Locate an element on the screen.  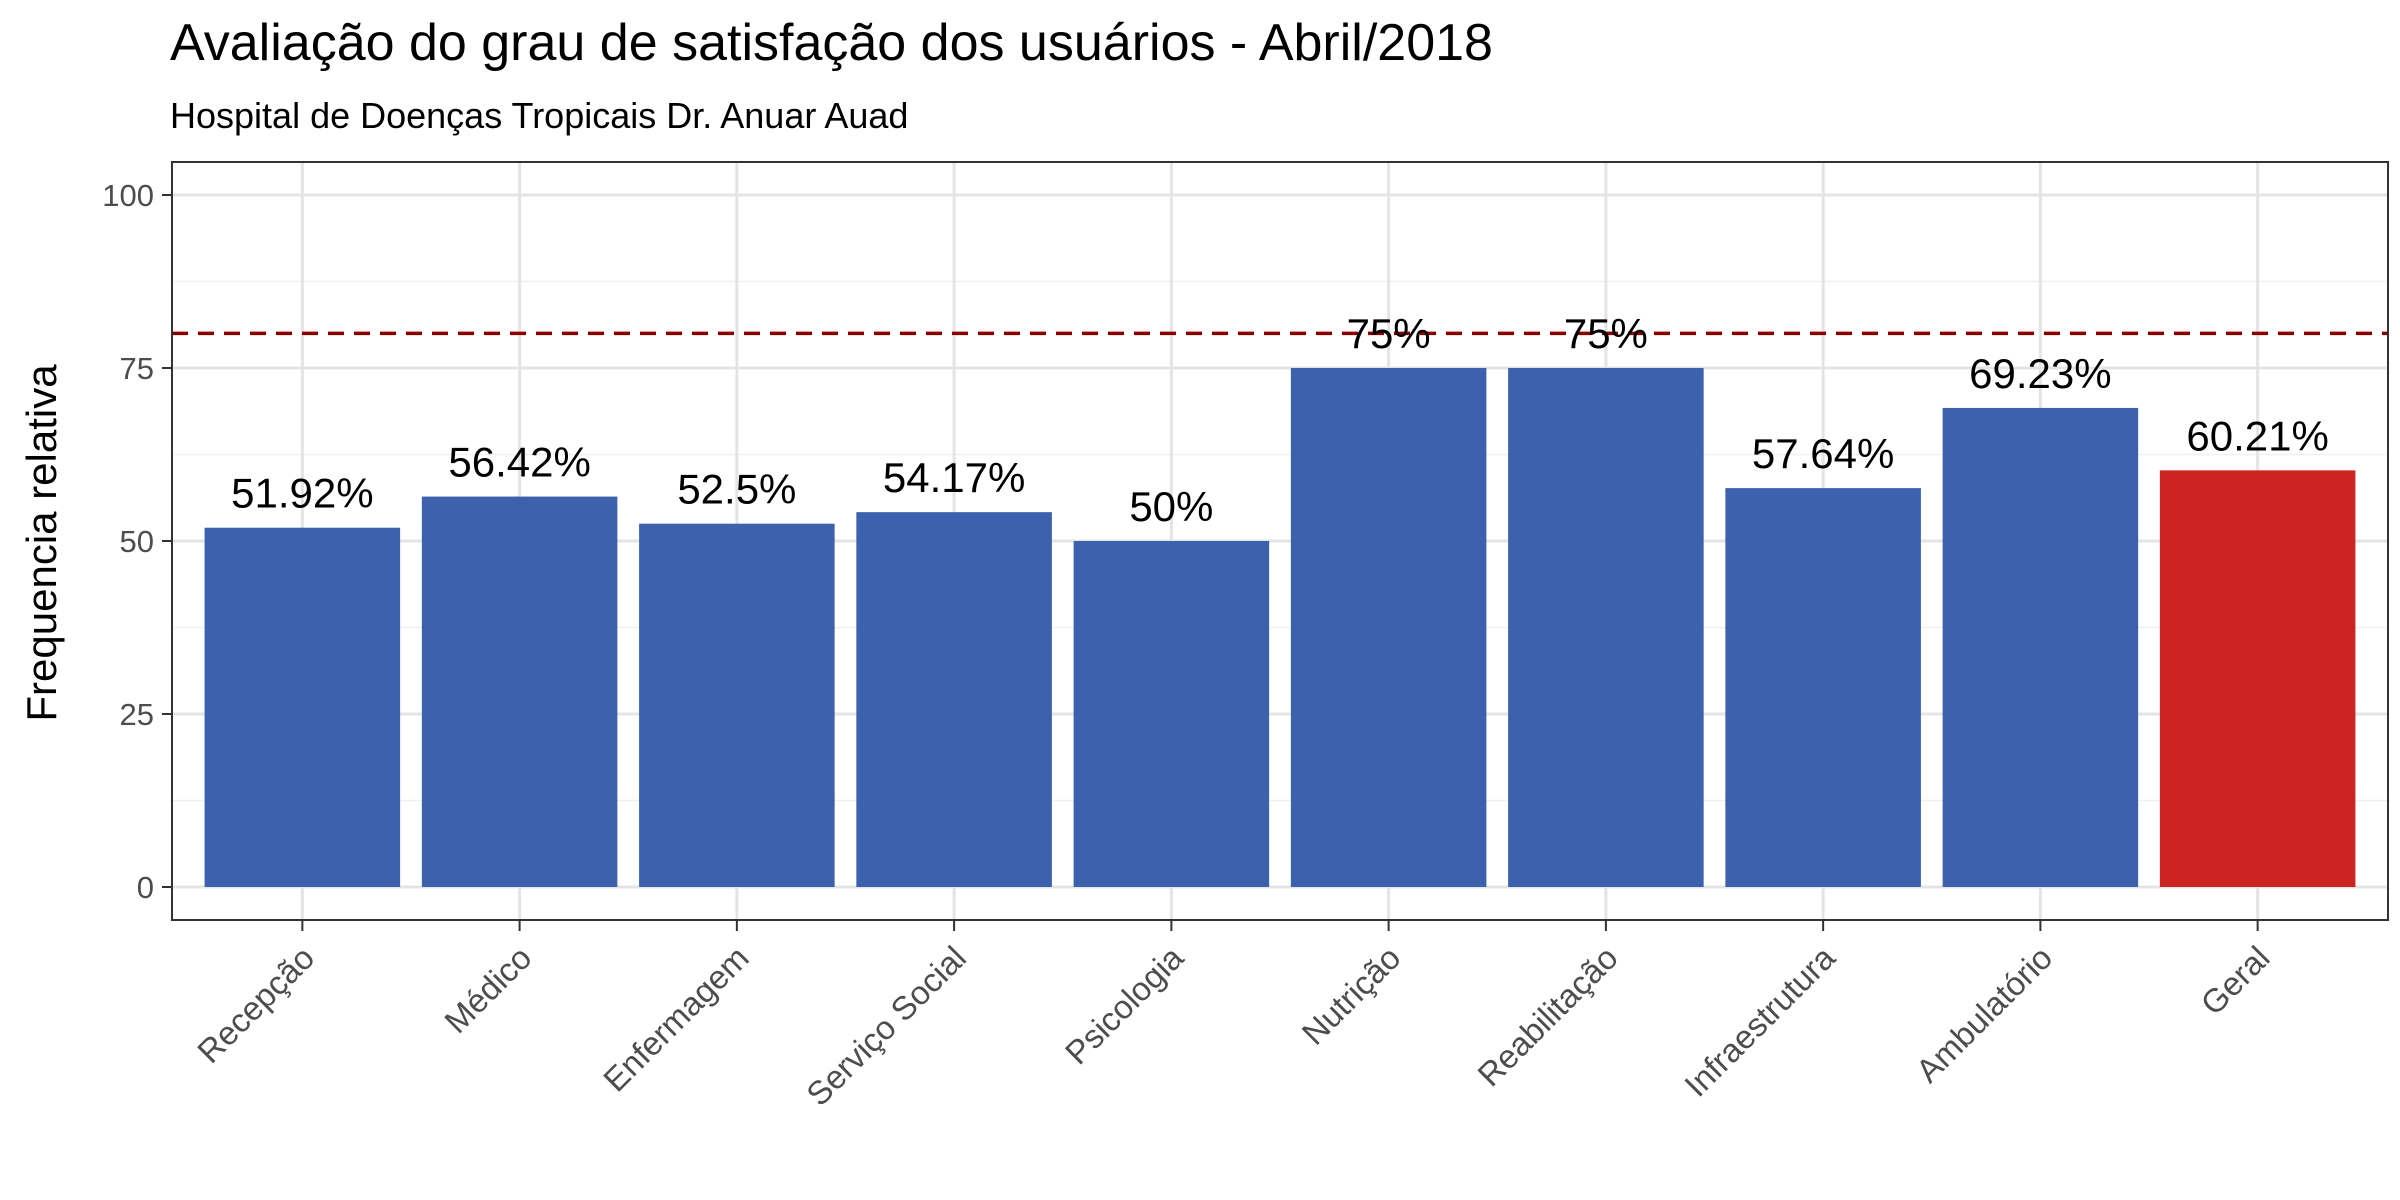
y-axis-label: Frequencia relativa is located at coordinates (41, 543).